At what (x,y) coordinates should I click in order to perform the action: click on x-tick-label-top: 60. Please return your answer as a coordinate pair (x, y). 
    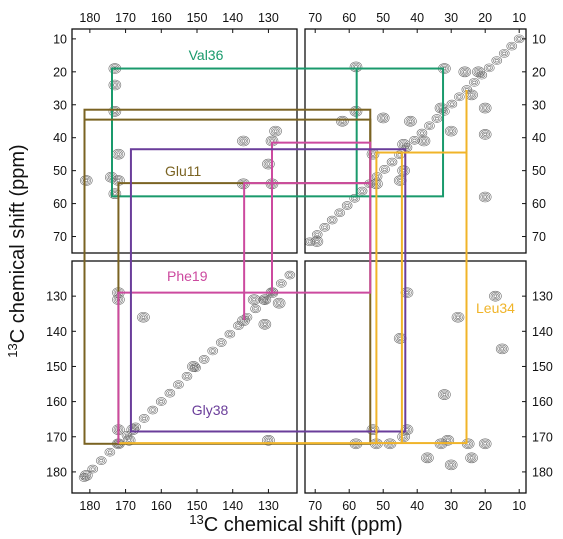
    Looking at the image, I should click on (349, 18).